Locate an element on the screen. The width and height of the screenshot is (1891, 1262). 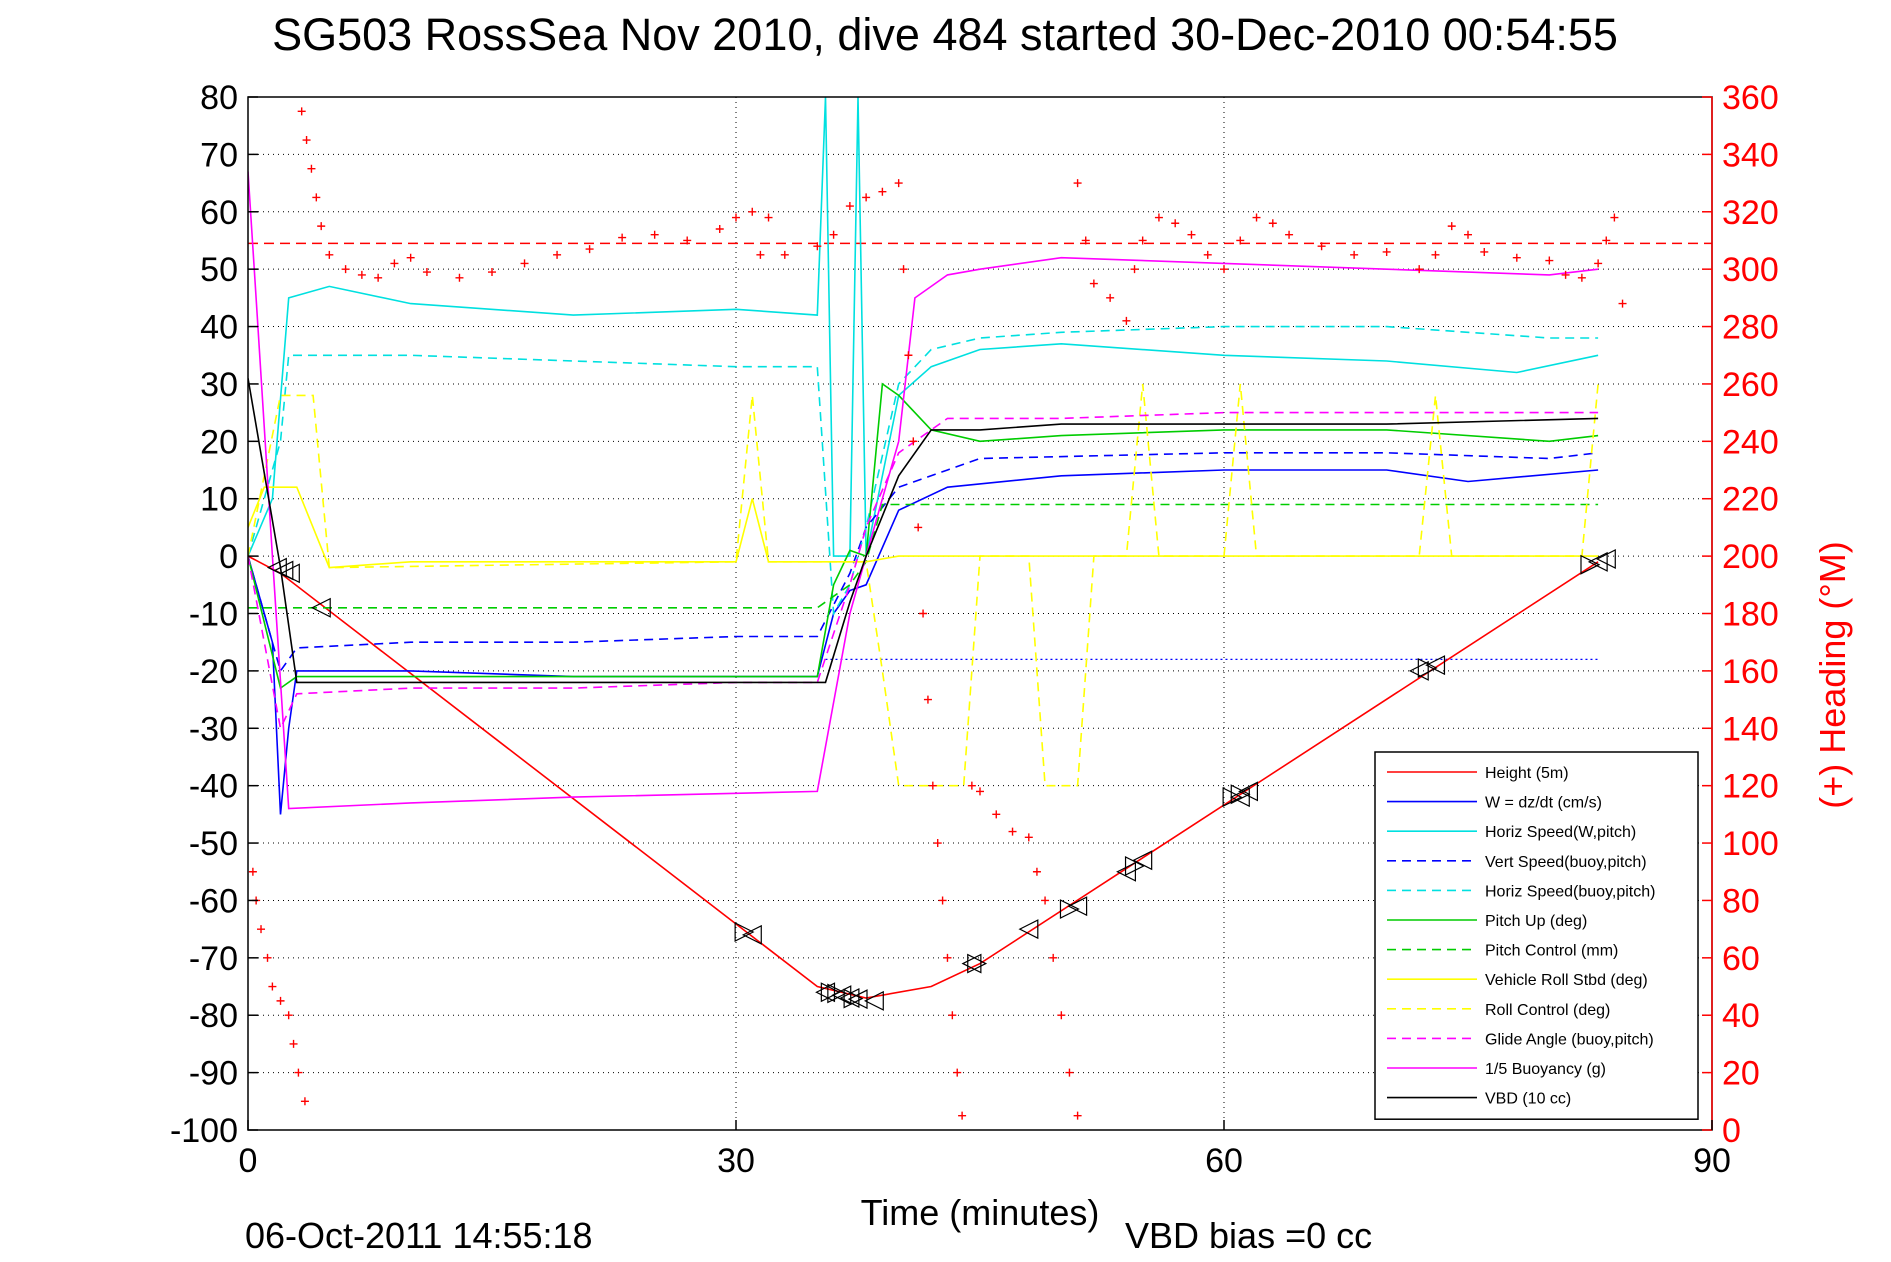
right-tick-label-15: 60 is located at coordinates (1741, 959).